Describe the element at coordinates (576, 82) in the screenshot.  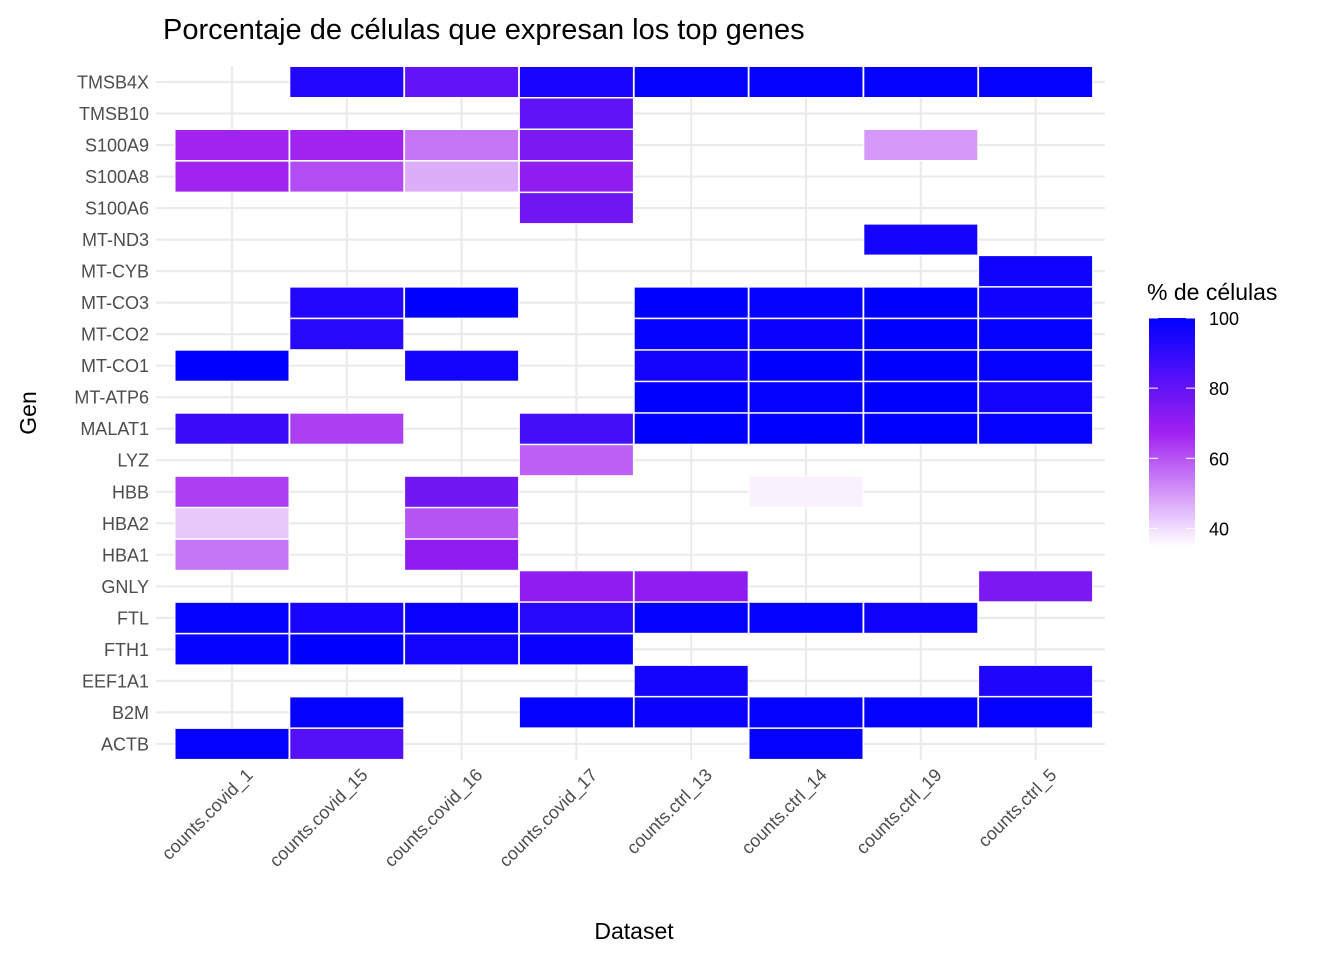
I see `heatmap-tile-TMSB4X-counts.covid_17` at that location.